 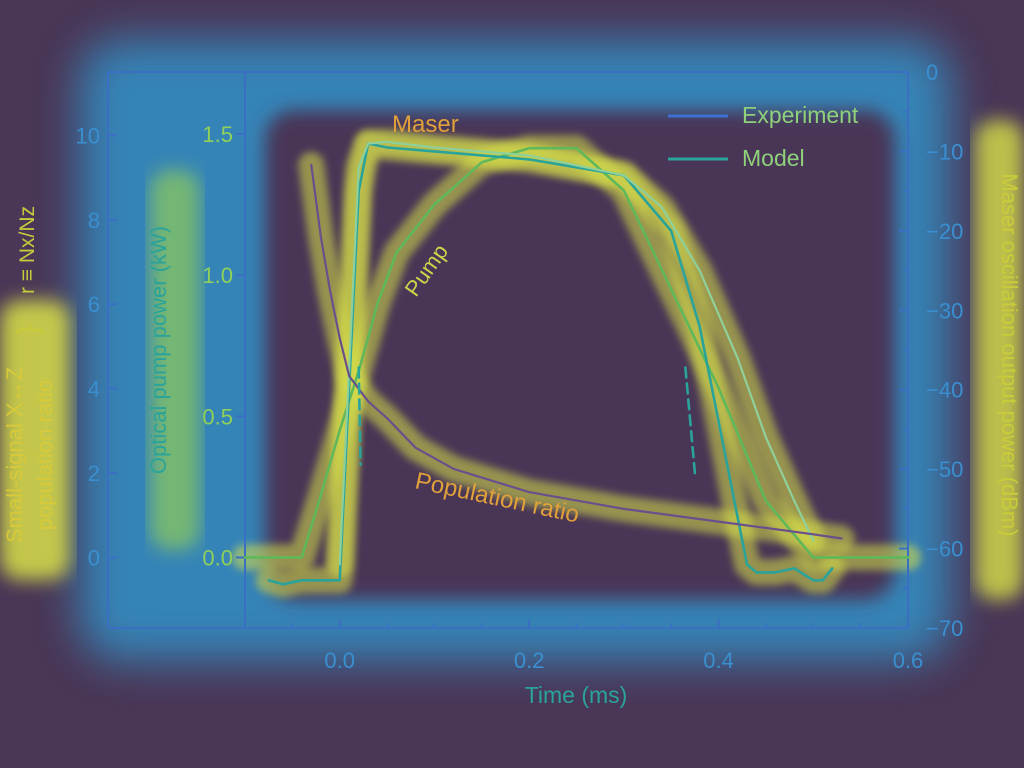 I want to click on maser-tick-label: −60, so click(x=944, y=549).